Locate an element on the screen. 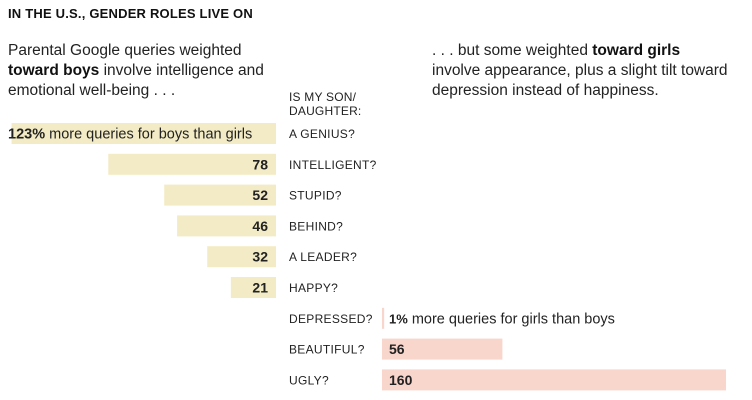 The image size is (752, 400). bar-girls-ugly is located at coordinates (554, 380).